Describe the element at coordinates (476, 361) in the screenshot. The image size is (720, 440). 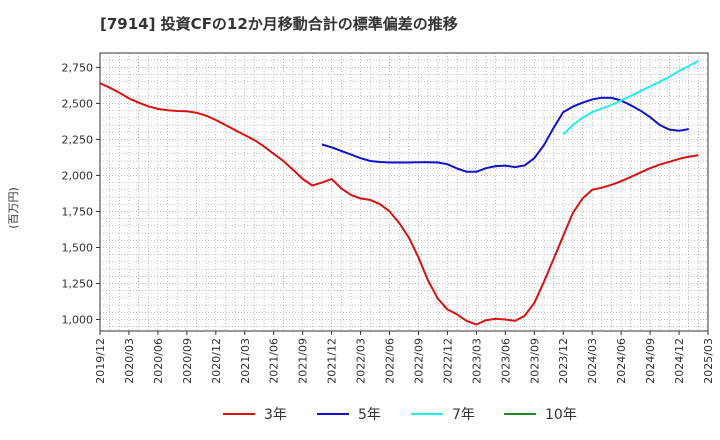
I see `x-tick-label: 2023/03` at that location.